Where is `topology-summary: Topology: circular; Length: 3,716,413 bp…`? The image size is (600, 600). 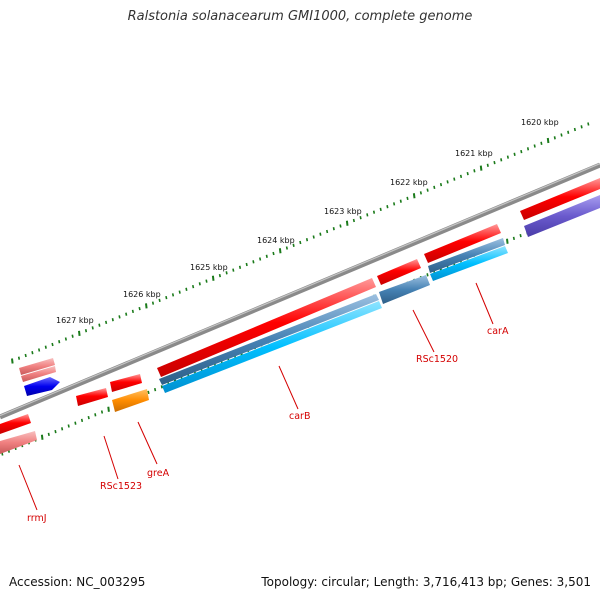
topology-summary: Topology: circular; Length: 3,716,413 bp… is located at coordinates (426, 582).